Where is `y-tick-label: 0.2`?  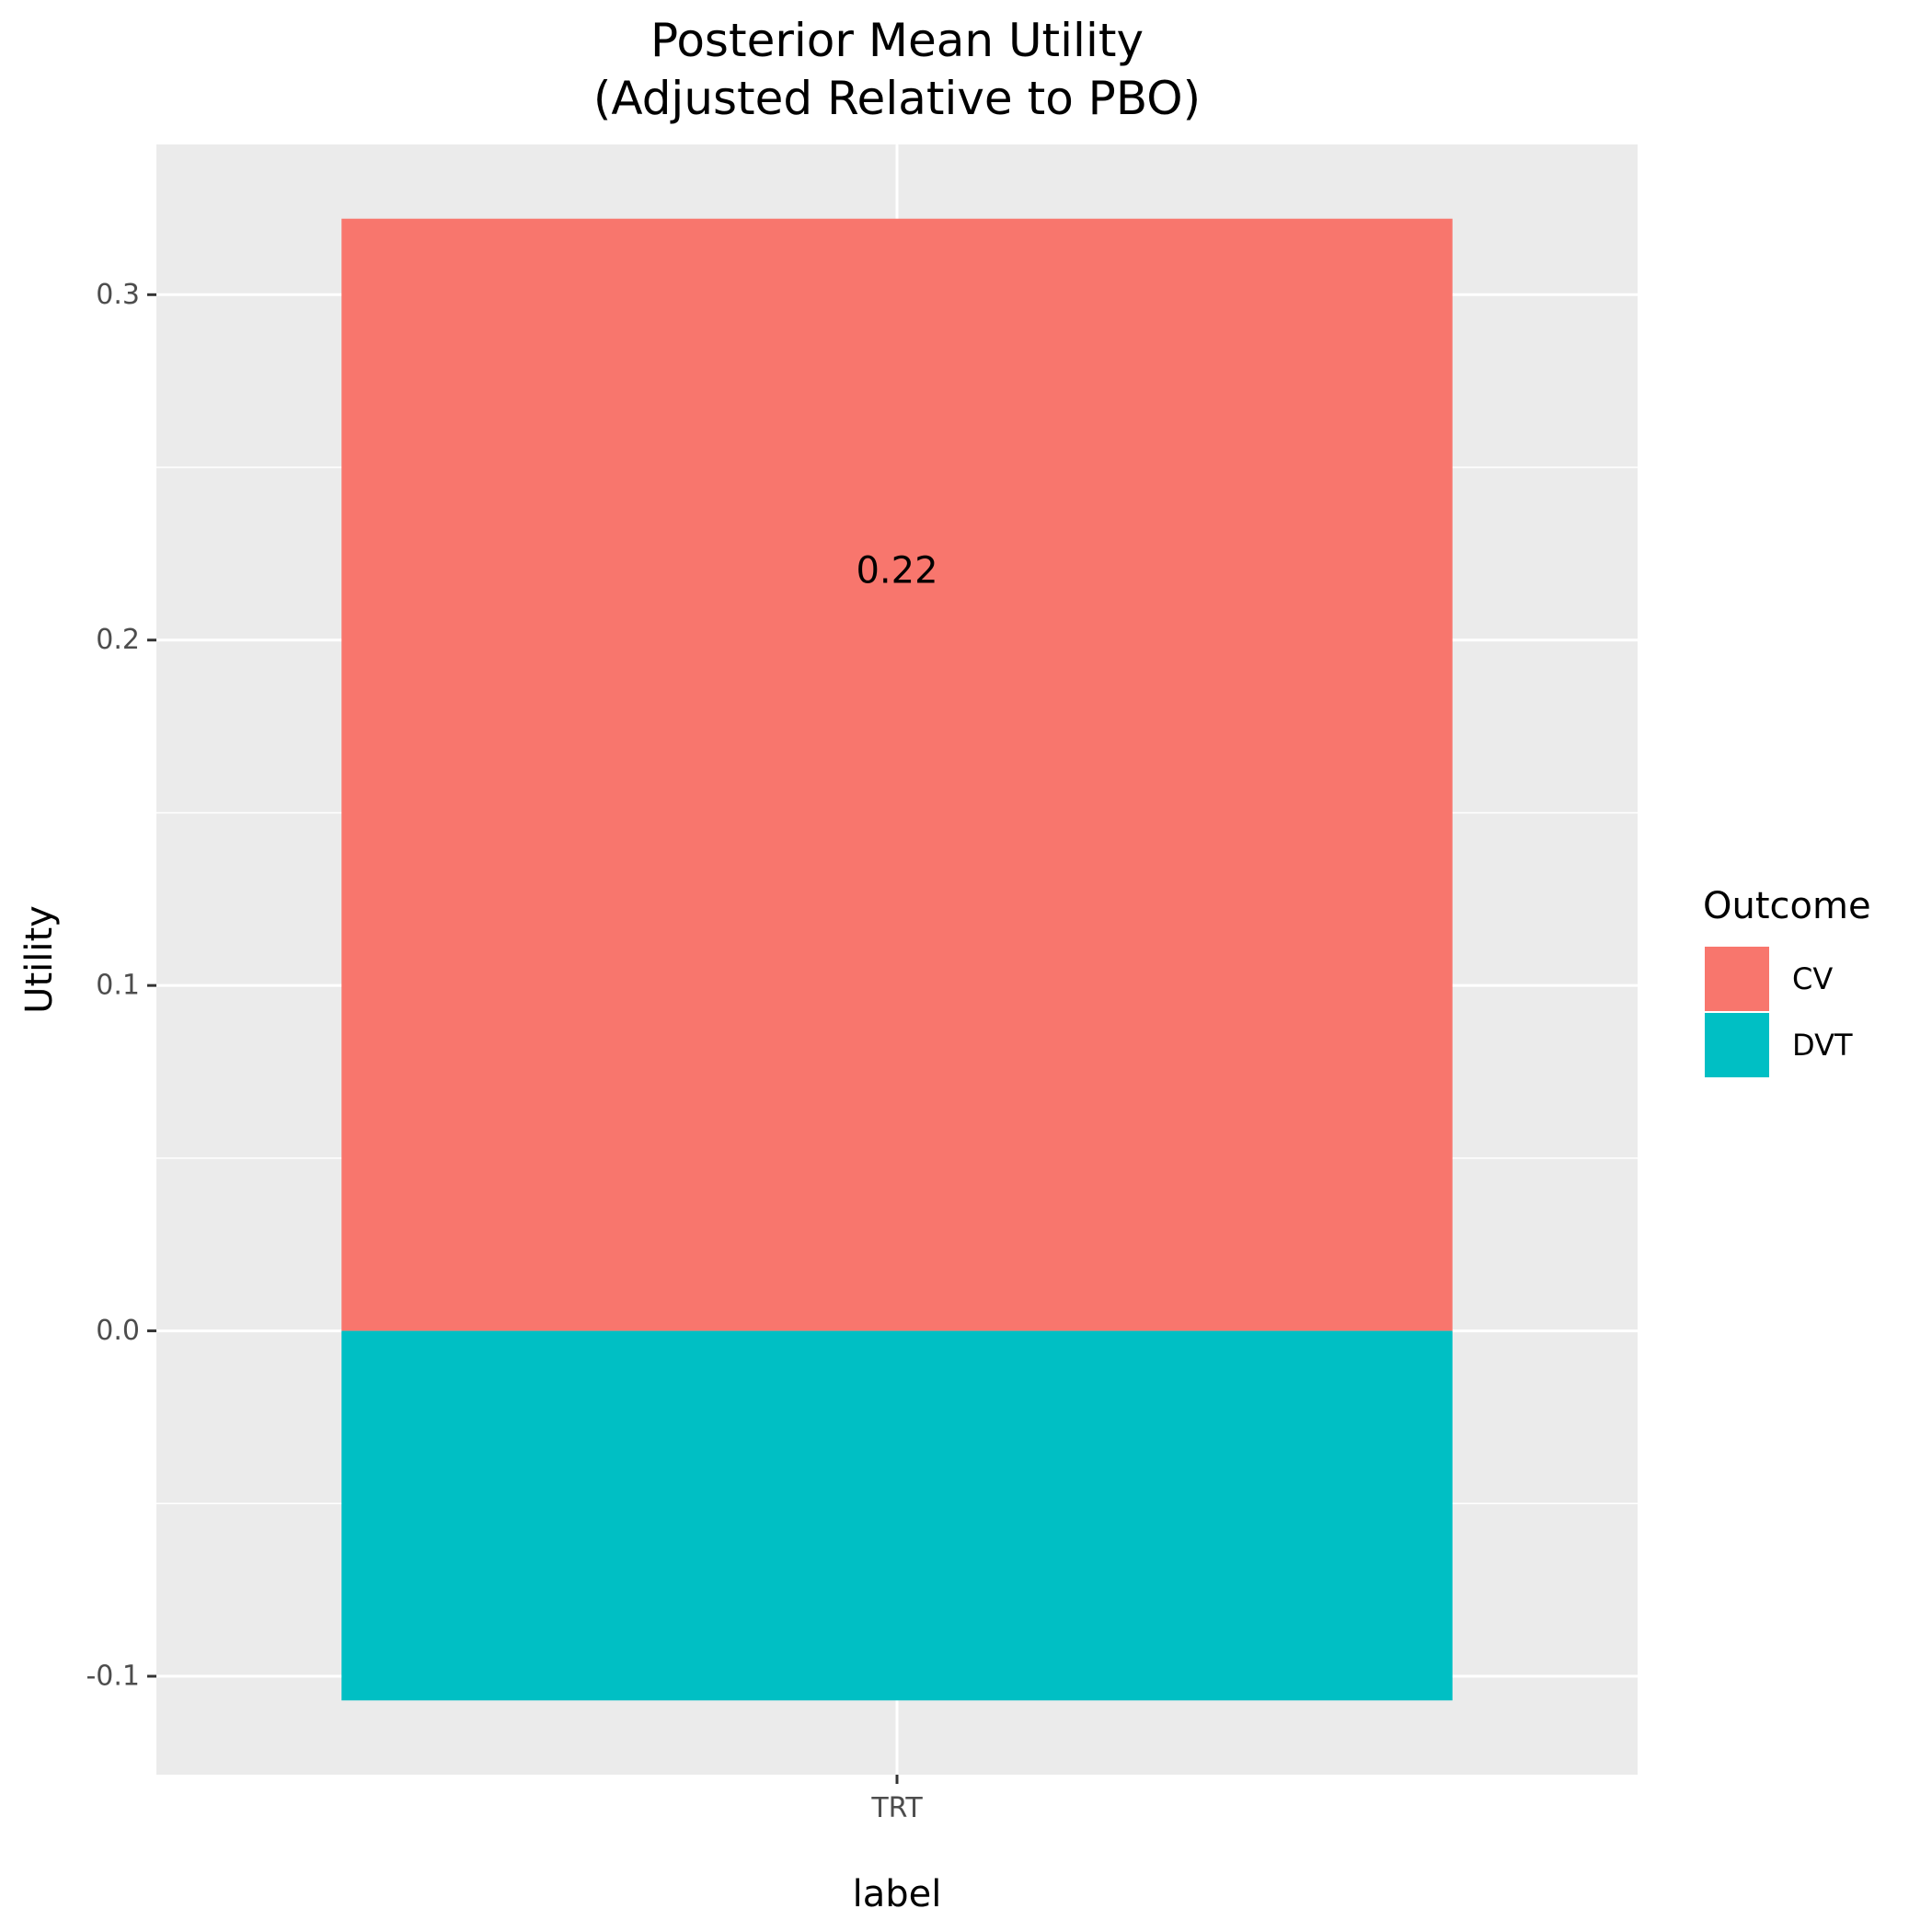
y-tick-label: 0.2 is located at coordinates (118, 640).